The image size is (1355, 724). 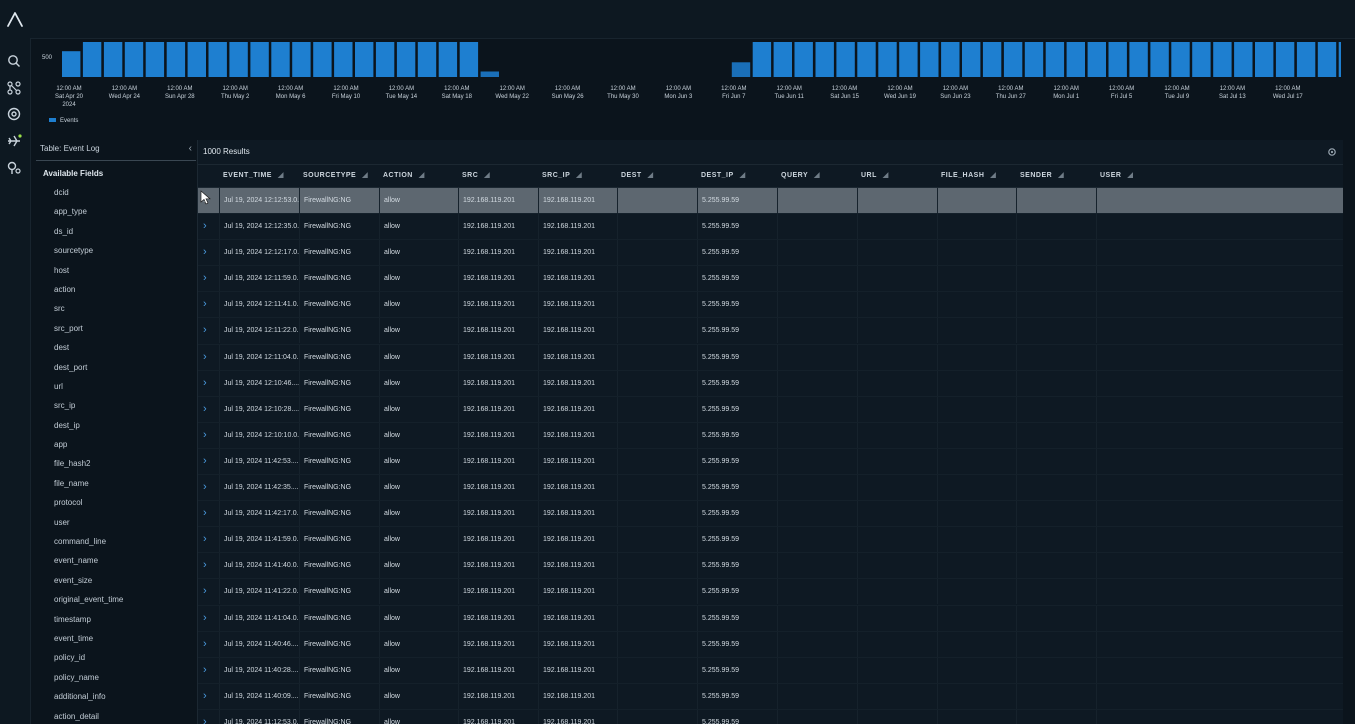 What do you see at coordinates (71, 483) in the screenshot?
I see `field-item: file_name` at bounding box center [71, 483].